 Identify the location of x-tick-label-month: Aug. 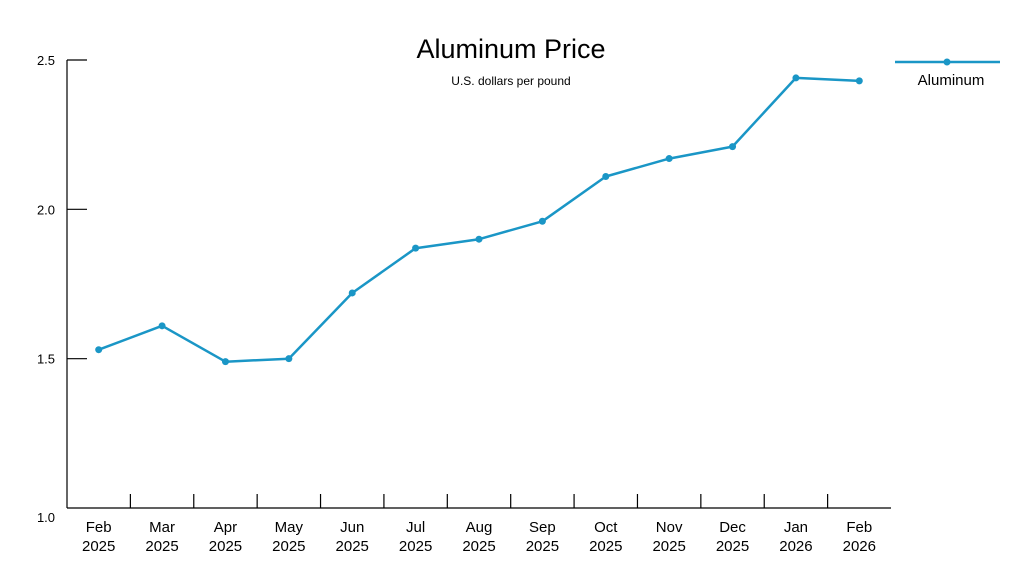
(479, 527).